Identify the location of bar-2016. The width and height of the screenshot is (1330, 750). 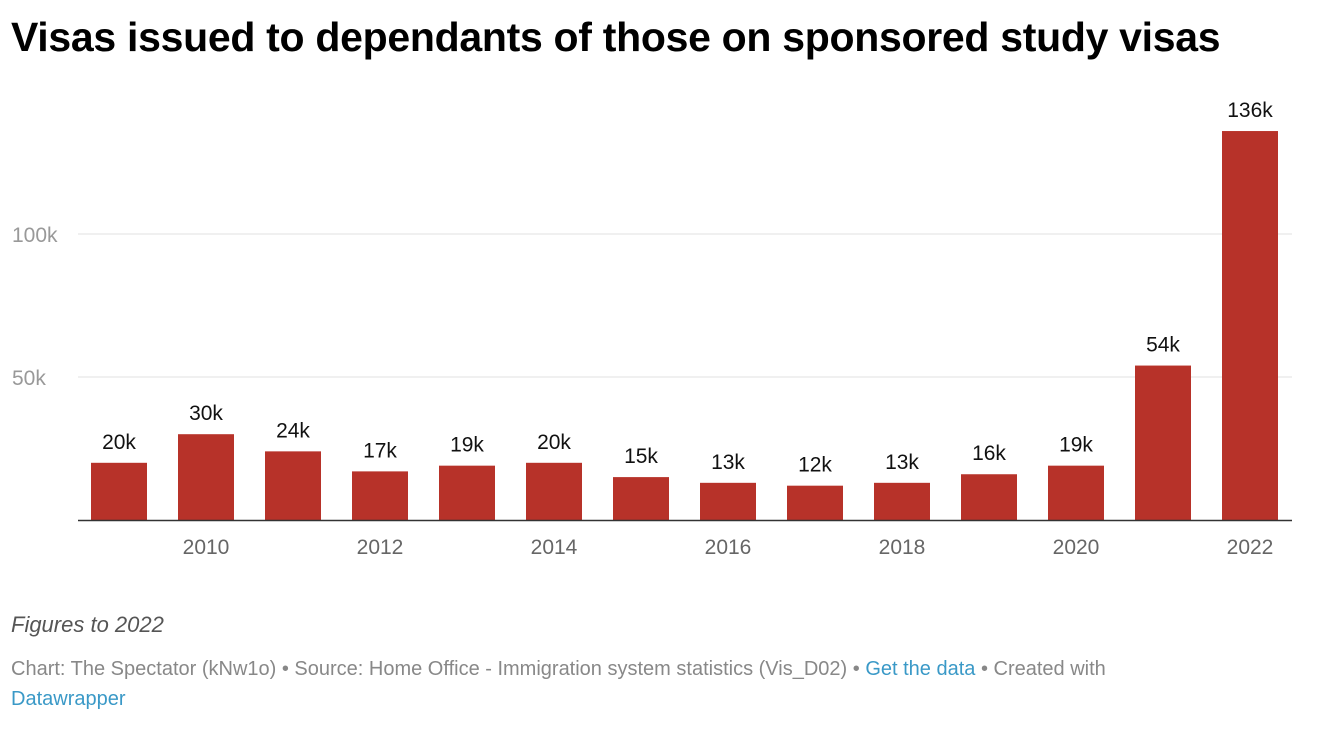
(728, 501).